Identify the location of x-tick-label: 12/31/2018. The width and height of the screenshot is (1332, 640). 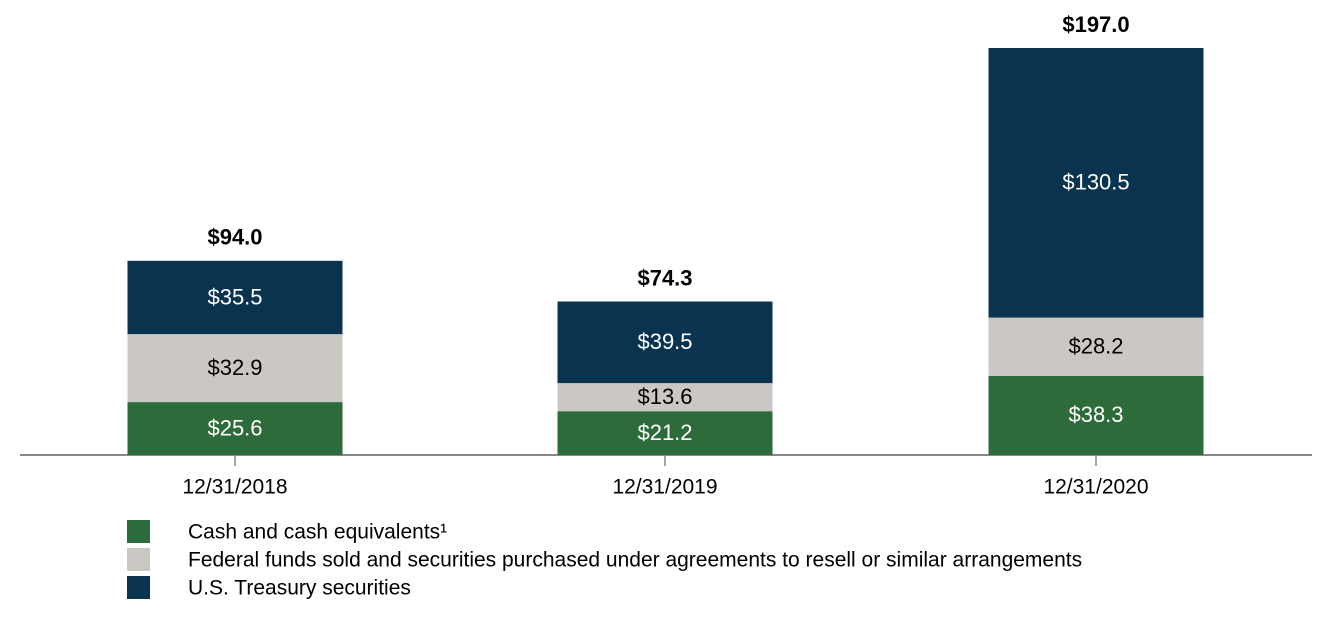
(234, 487).